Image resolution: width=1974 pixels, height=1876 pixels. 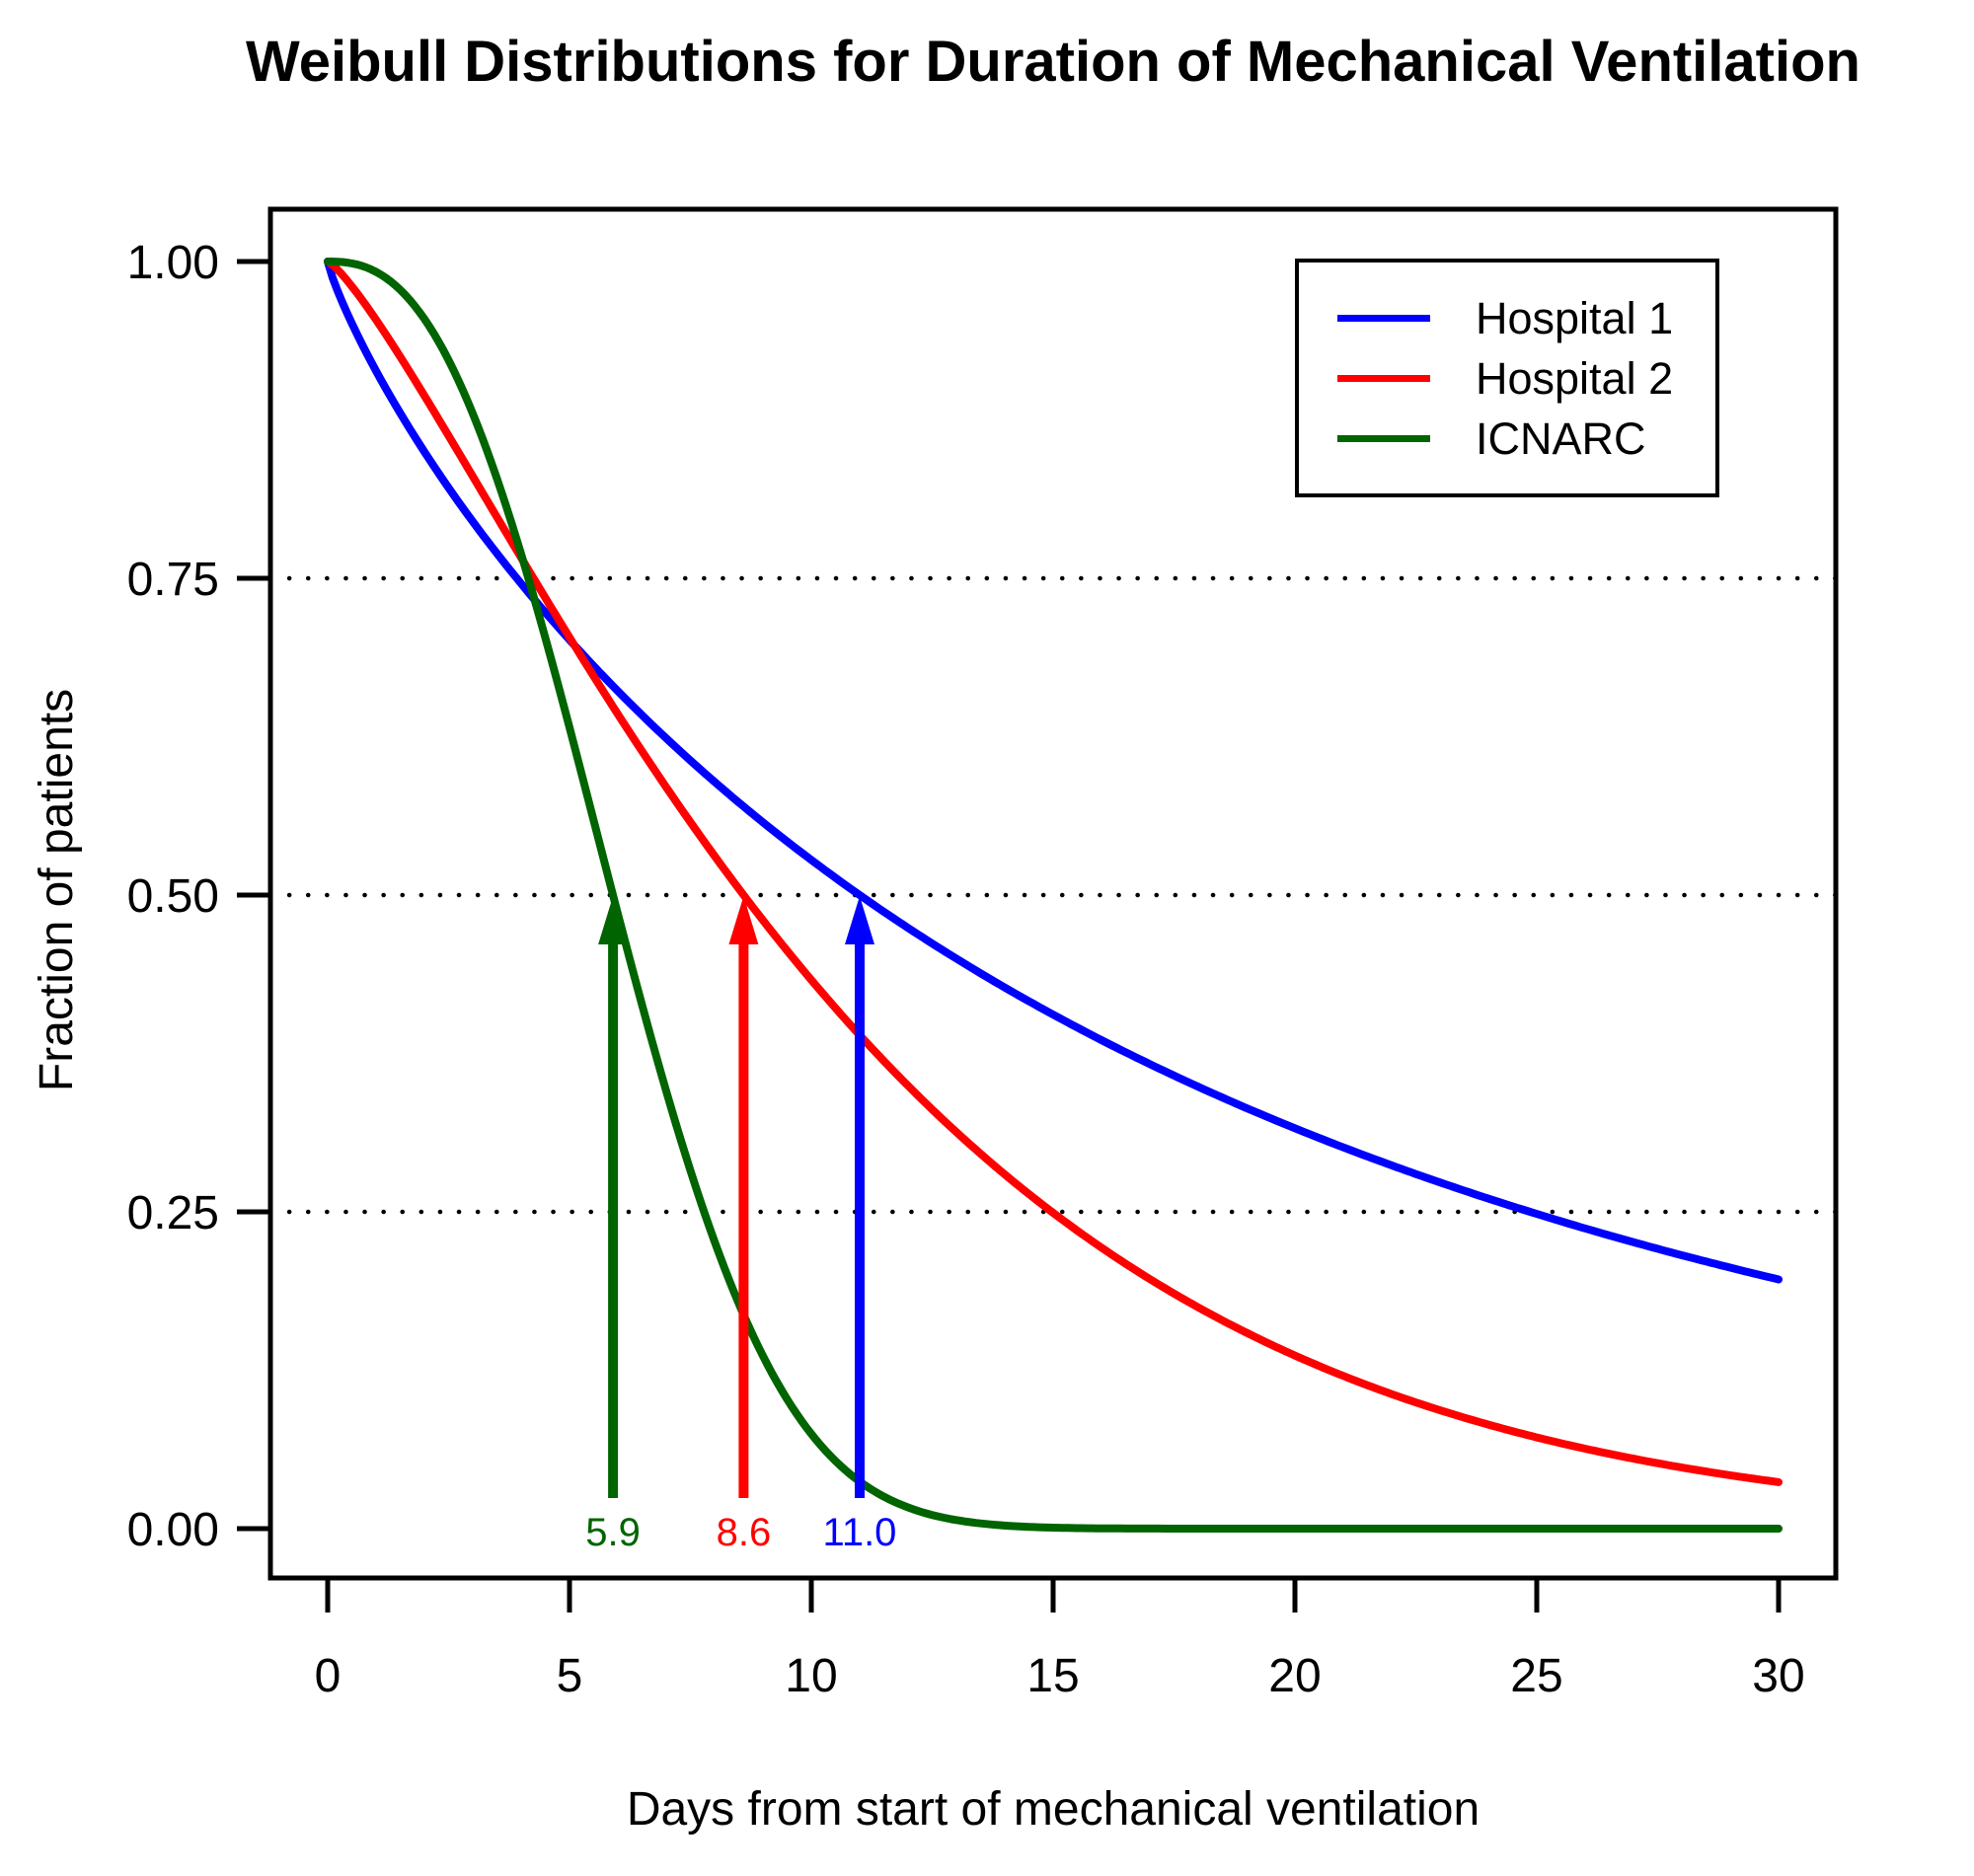 What do you see at coordinates (173, 263) in the screenshot?
I see `y-tick-label-1.00: 1.00` at bounding box center [173, 263].